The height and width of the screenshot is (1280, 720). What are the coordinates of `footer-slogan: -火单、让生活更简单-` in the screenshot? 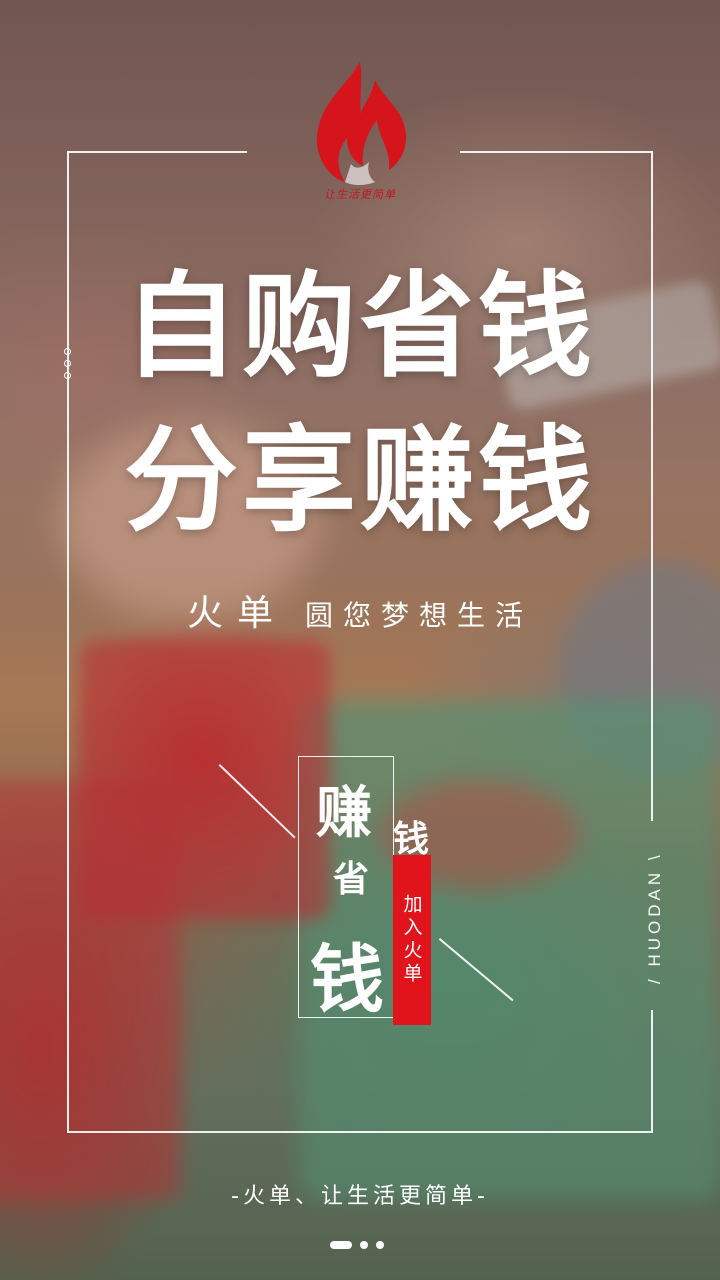 It's located at (360, 1196).